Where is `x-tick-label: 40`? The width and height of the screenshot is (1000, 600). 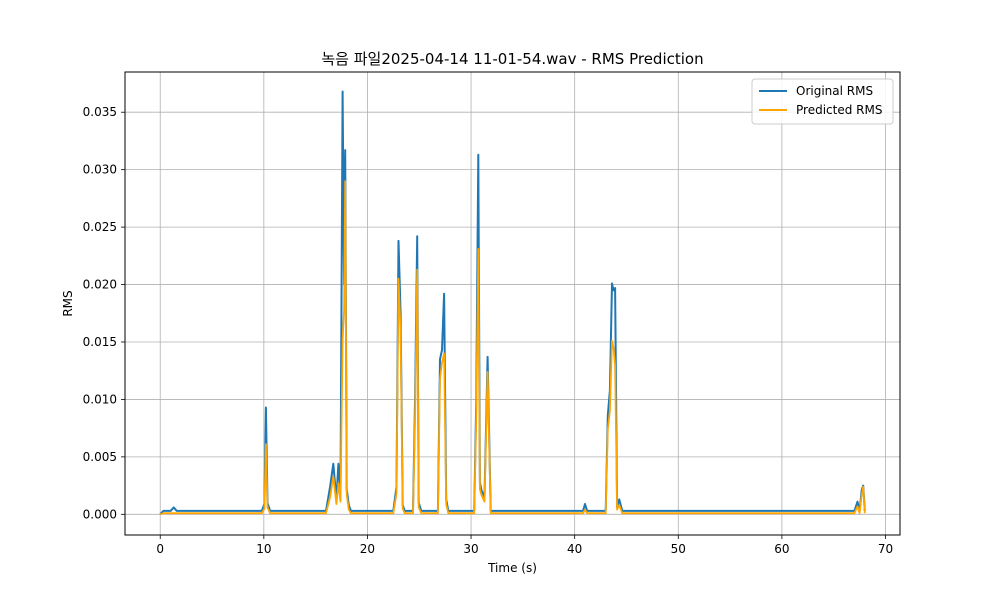
x-tick-label: 40 is located at coordinates (574, 549).